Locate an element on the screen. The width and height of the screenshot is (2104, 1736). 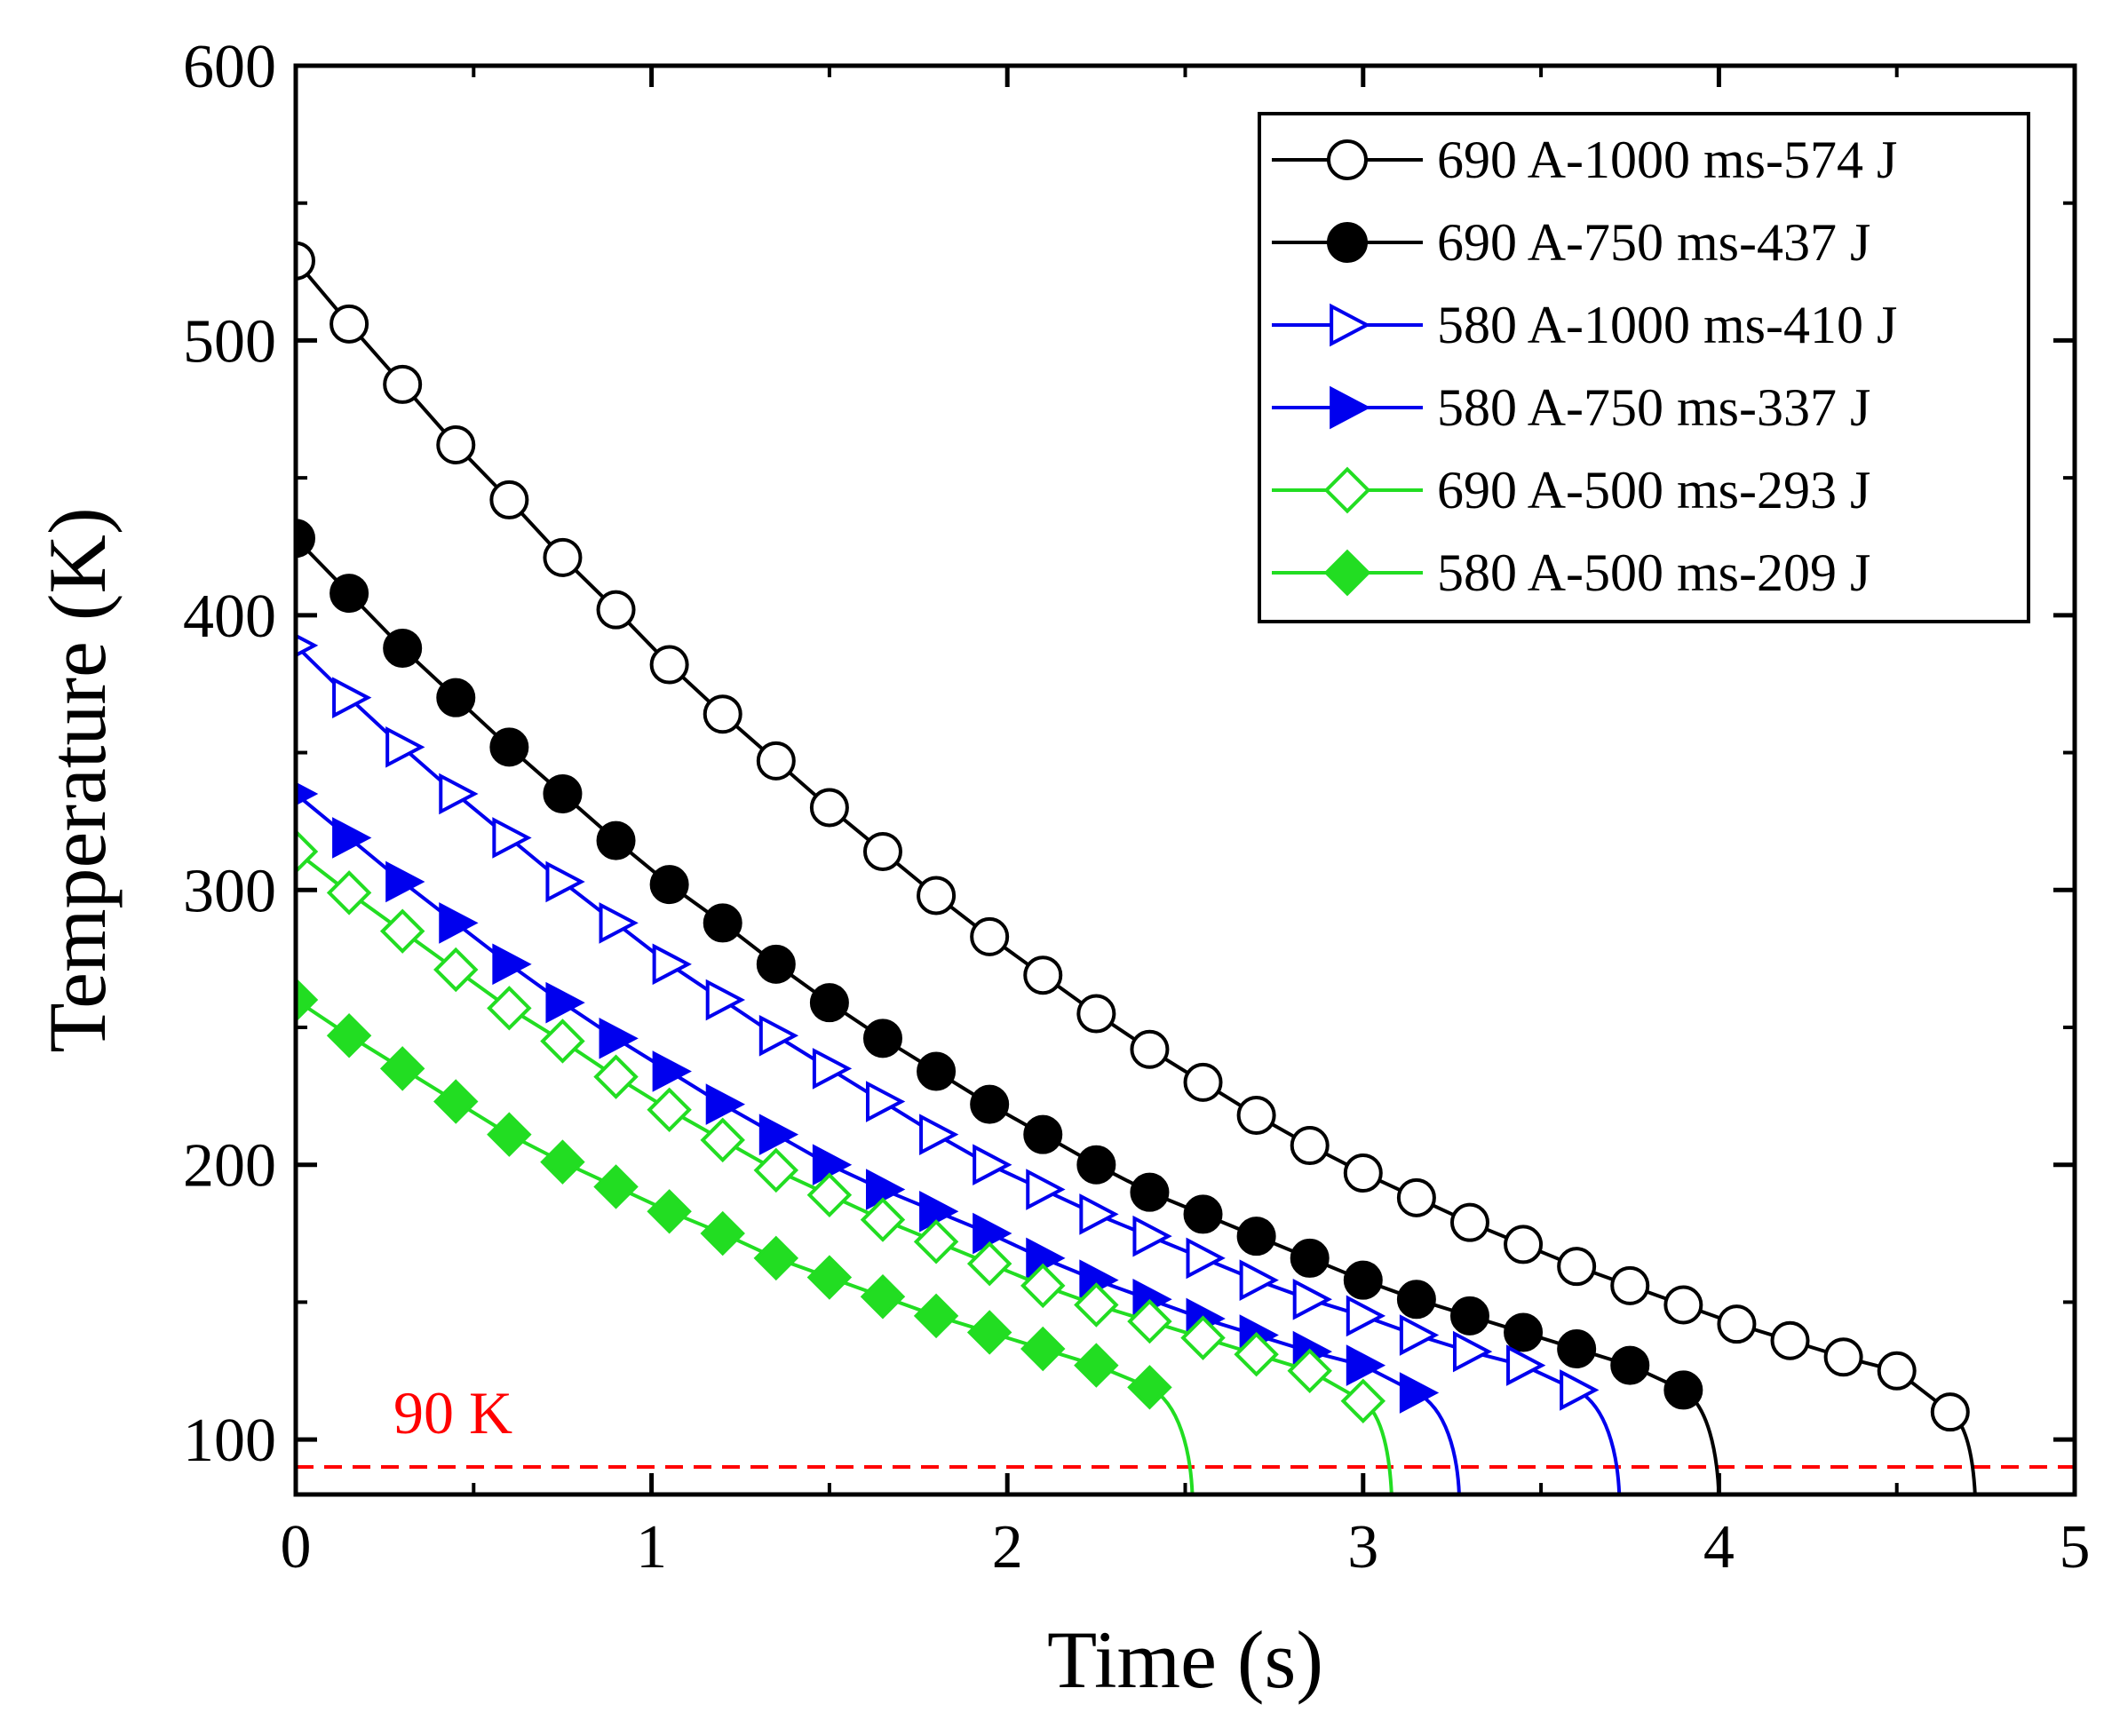
legend-box is located at coordinates (1644, 367).